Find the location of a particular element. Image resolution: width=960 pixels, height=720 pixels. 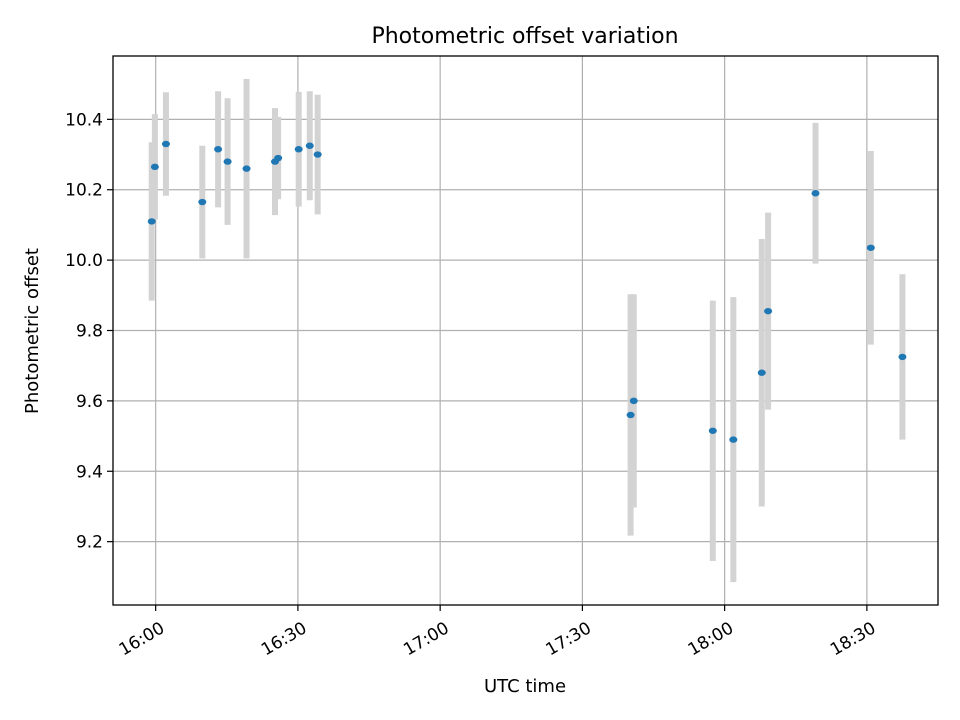

y-tick-label: 9.2 is located at coordinates (89, 543).